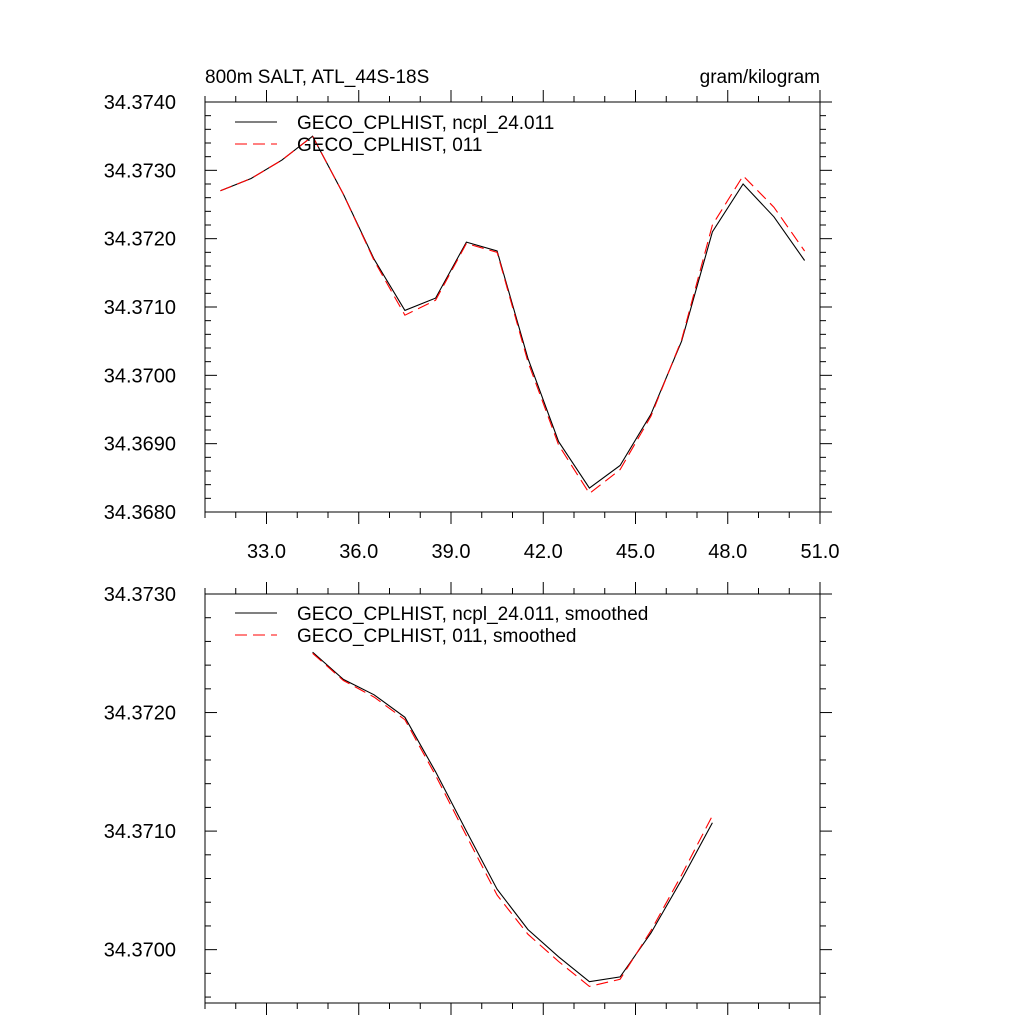 This screenshot has width=1024, height=1024. What do you see at coordinates (472, 614) in the screenshot?
I see `bottom-legend-label-1: GECO_CPLHIST, ncpl_24.011, smoothed` at bounding box center [472, 614].